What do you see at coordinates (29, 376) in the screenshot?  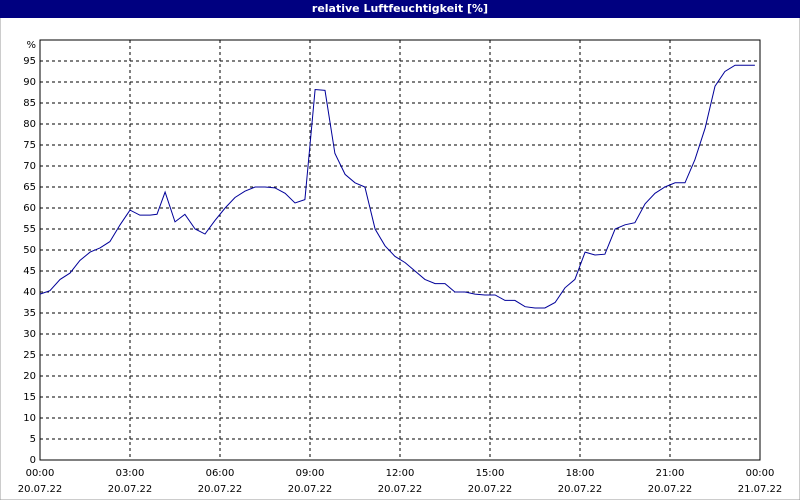 I see `y-tick-label: 20` at bounding box center [29, 376].